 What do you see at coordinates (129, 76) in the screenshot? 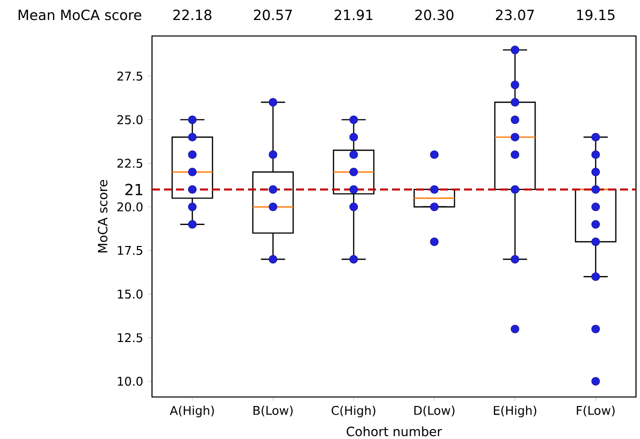
I see `y-tick-label: 27.5` at bounding box center [129, 76].